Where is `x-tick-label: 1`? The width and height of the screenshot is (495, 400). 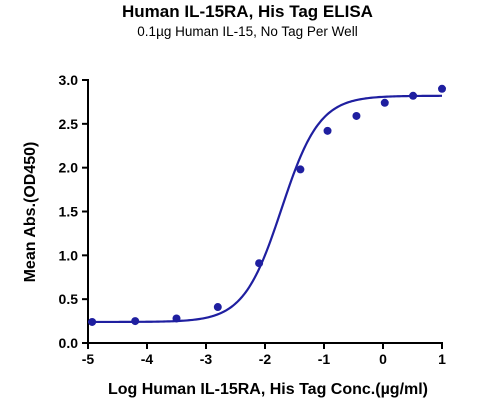 x-tick-label: 1 is located at coordinates (442, 359).